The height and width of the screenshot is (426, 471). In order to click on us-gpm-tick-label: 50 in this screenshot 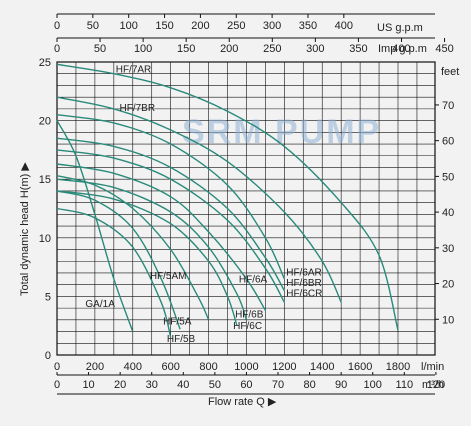, I will do `click(93, 26)`.